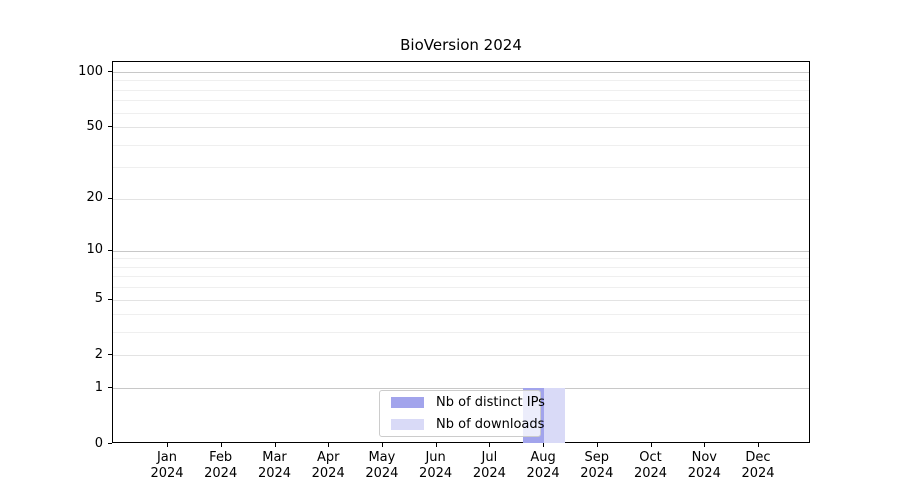  I want to click on y-tick-label-1: 1, so click(98, 387).